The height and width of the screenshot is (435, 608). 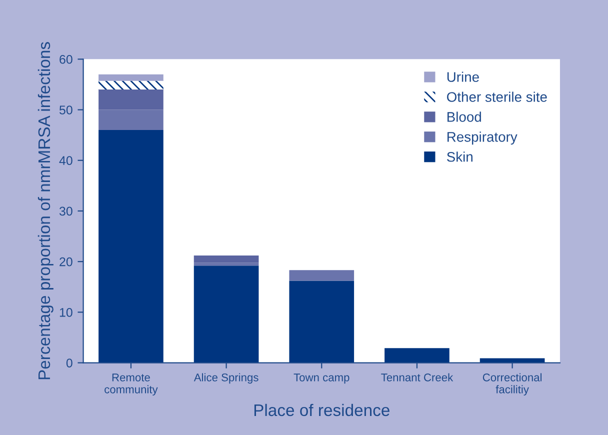 What do you see at coordinates (131, 385) in the screenshot?
I see `x-tick-label: Remote community` at bounding box center [131, 385].